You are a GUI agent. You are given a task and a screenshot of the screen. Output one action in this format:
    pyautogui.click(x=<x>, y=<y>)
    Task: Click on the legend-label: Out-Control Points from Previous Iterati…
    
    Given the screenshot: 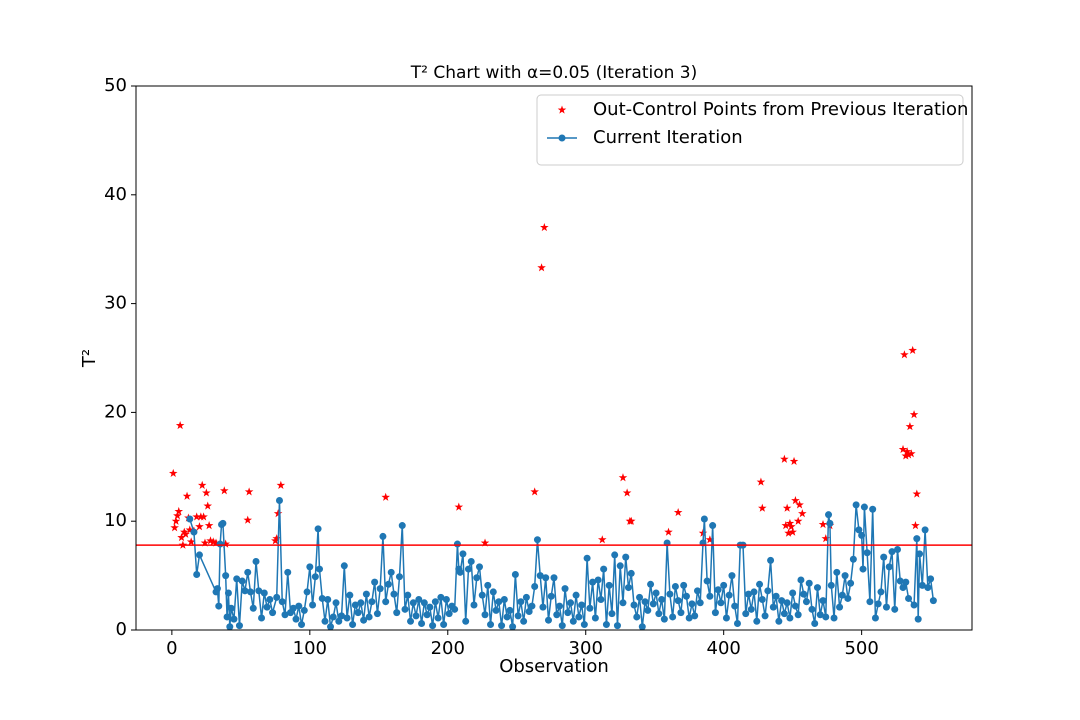 What is the action you would take?
    pyautogui.click(x=780, y=109)
    